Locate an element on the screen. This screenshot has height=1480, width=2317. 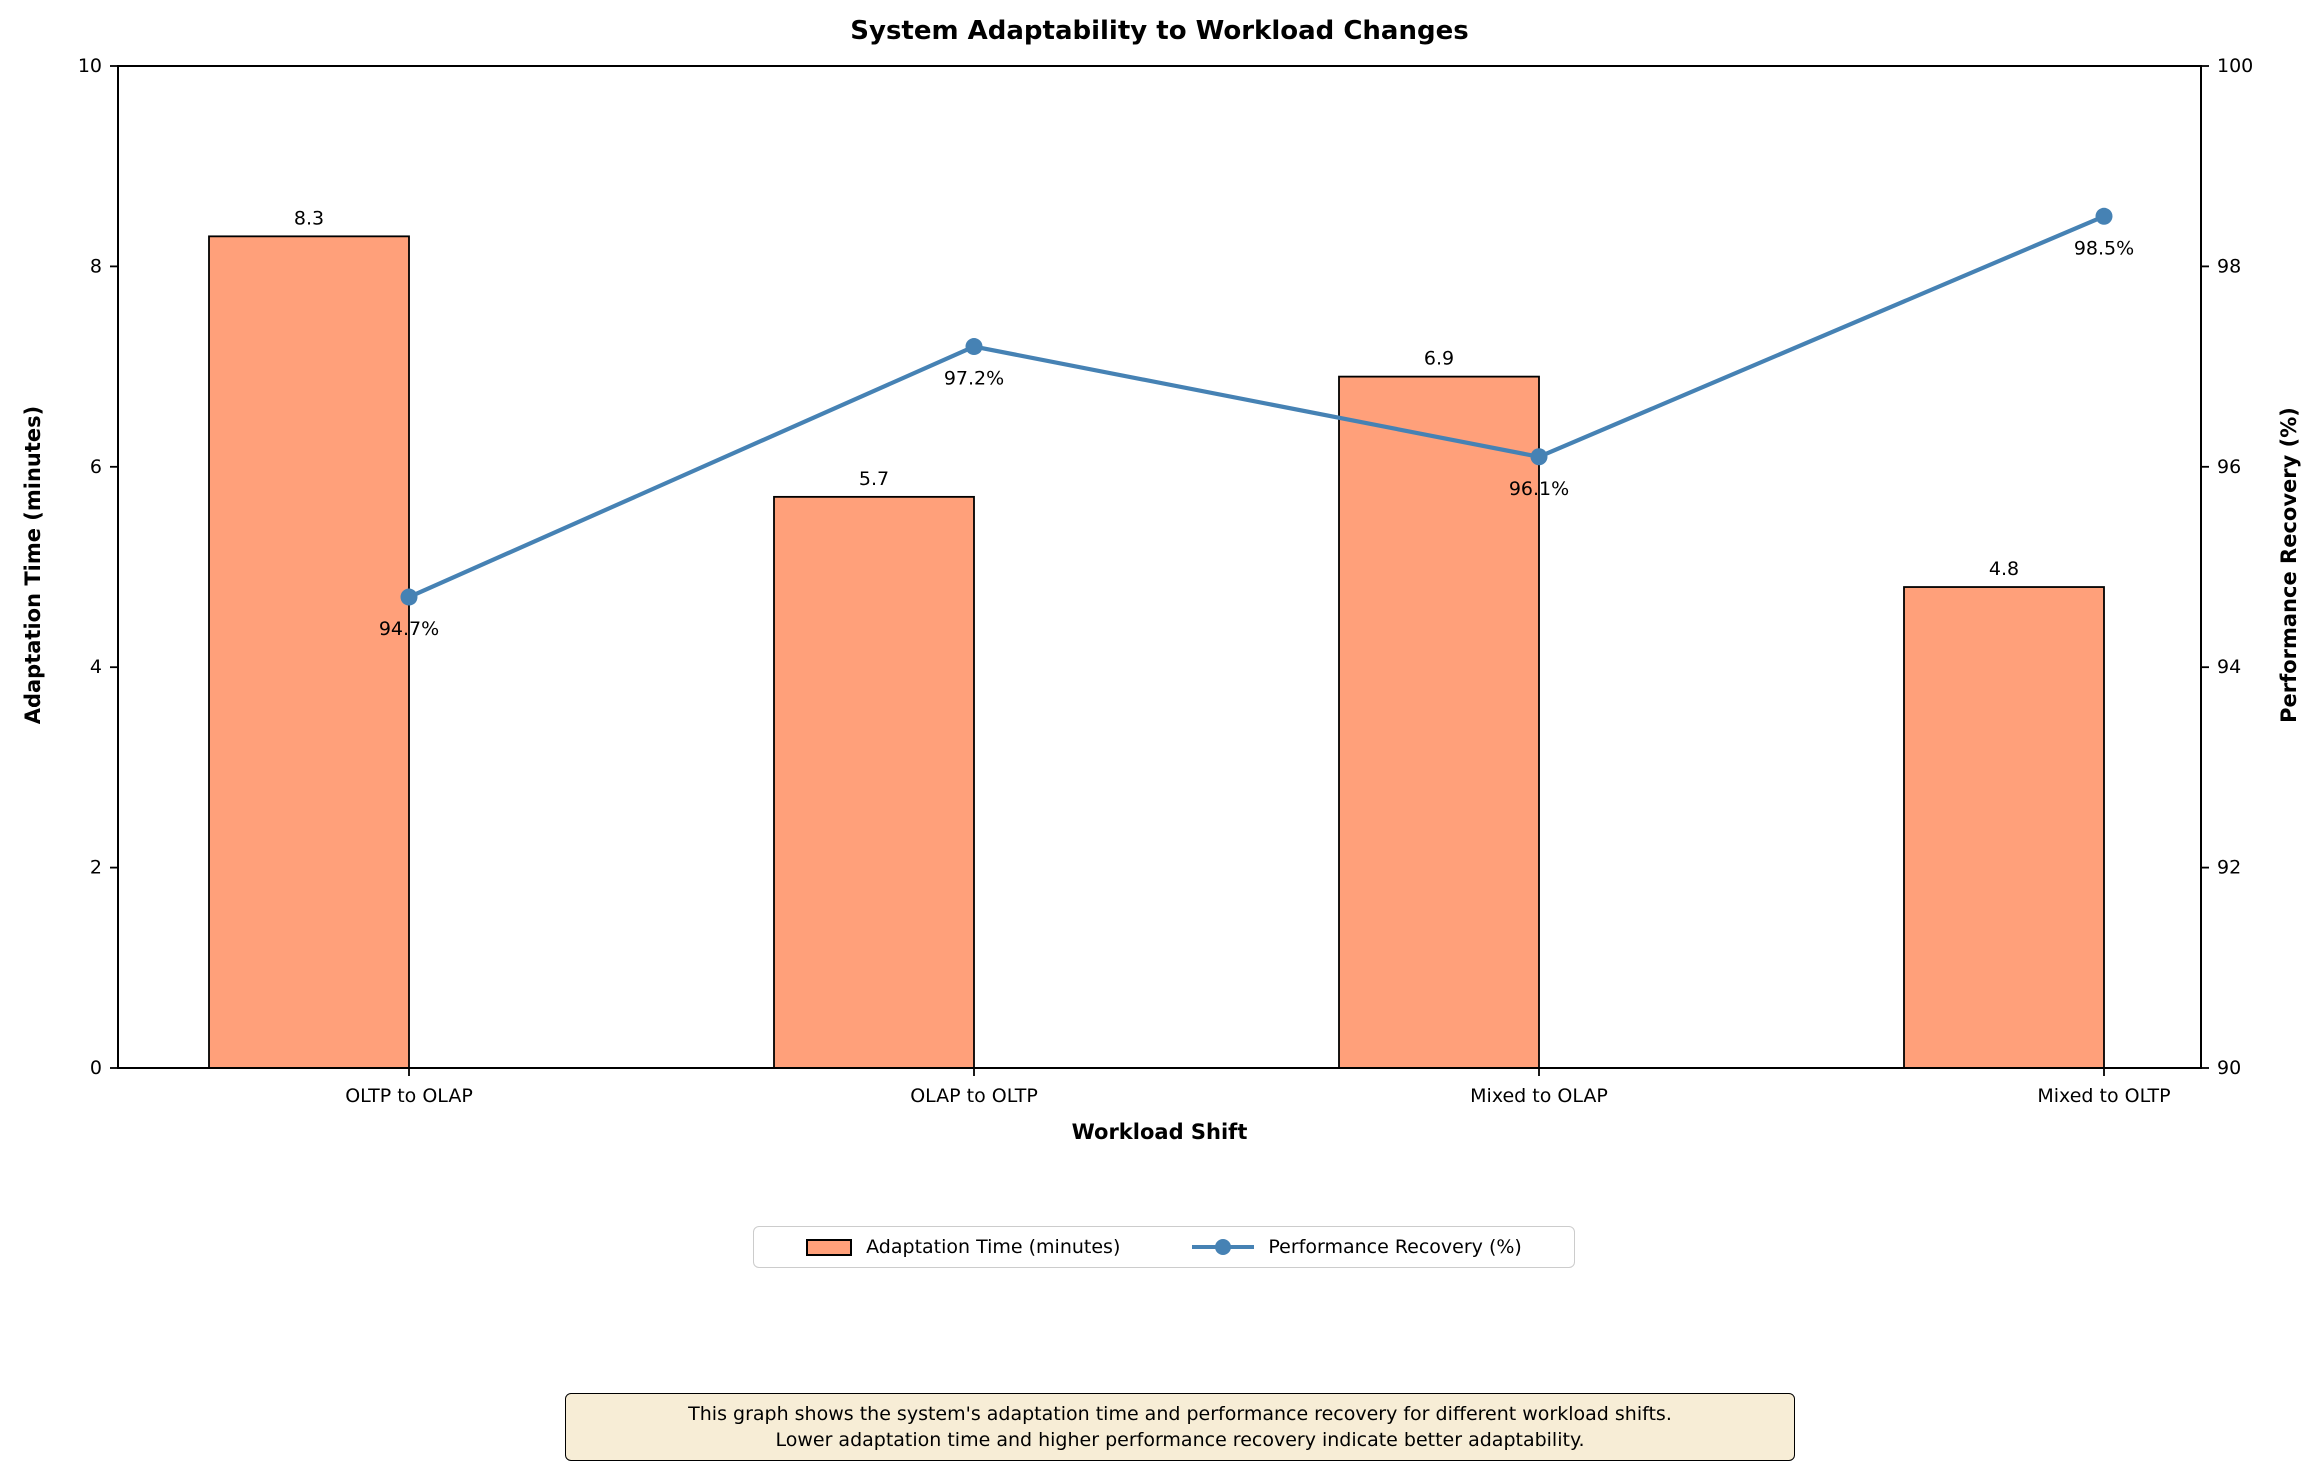
legend-item-performance-recovery: Performance Recovery (%) is located at coordinates (1357, 1247).